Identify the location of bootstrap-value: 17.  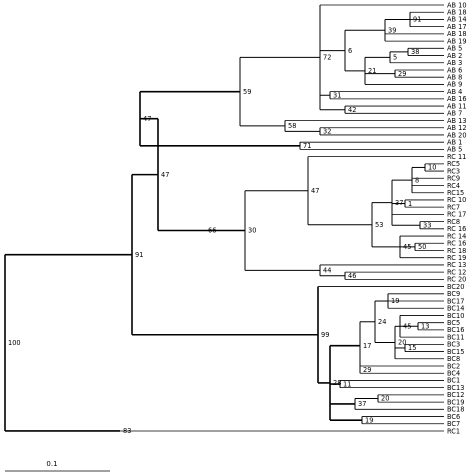
(367, 346).